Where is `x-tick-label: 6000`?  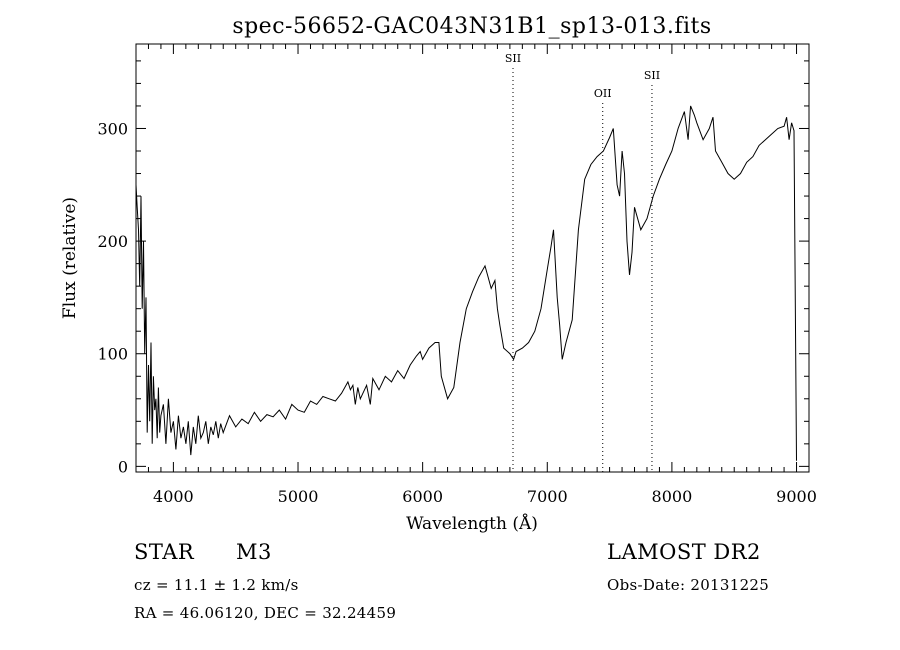 x-tick-label: 6000 is located at coordinates (422, 496).